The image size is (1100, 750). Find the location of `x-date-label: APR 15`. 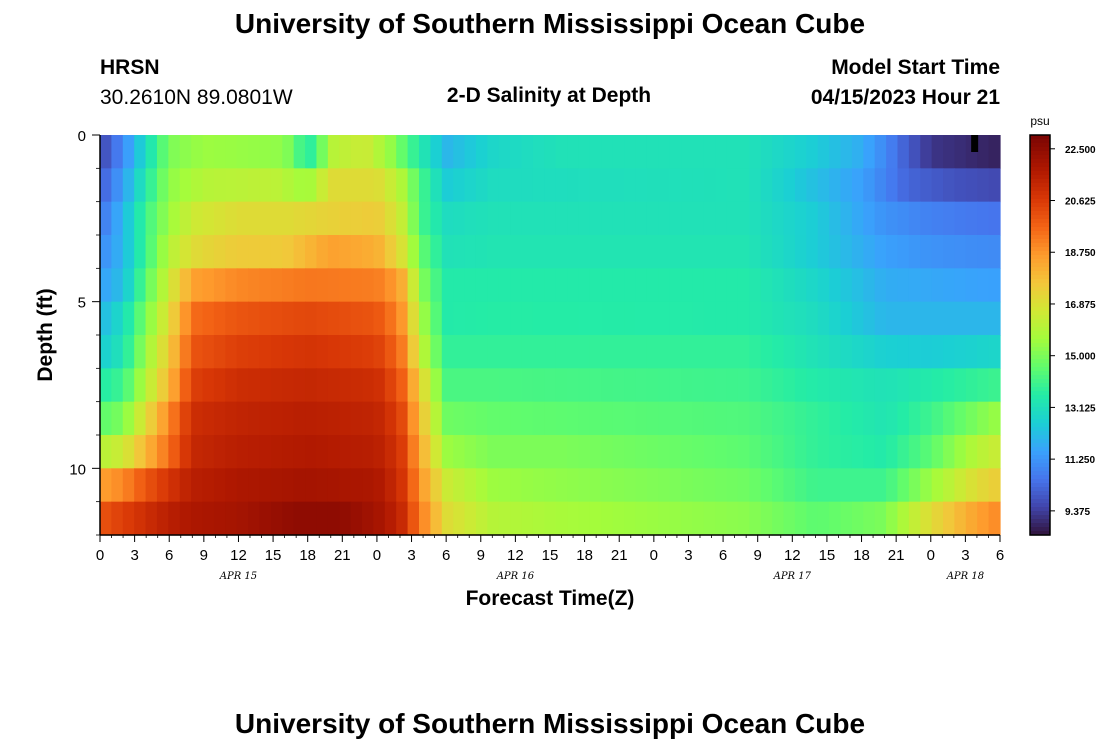

x-date-label: APR 15 is located at coordinates (238, 576).